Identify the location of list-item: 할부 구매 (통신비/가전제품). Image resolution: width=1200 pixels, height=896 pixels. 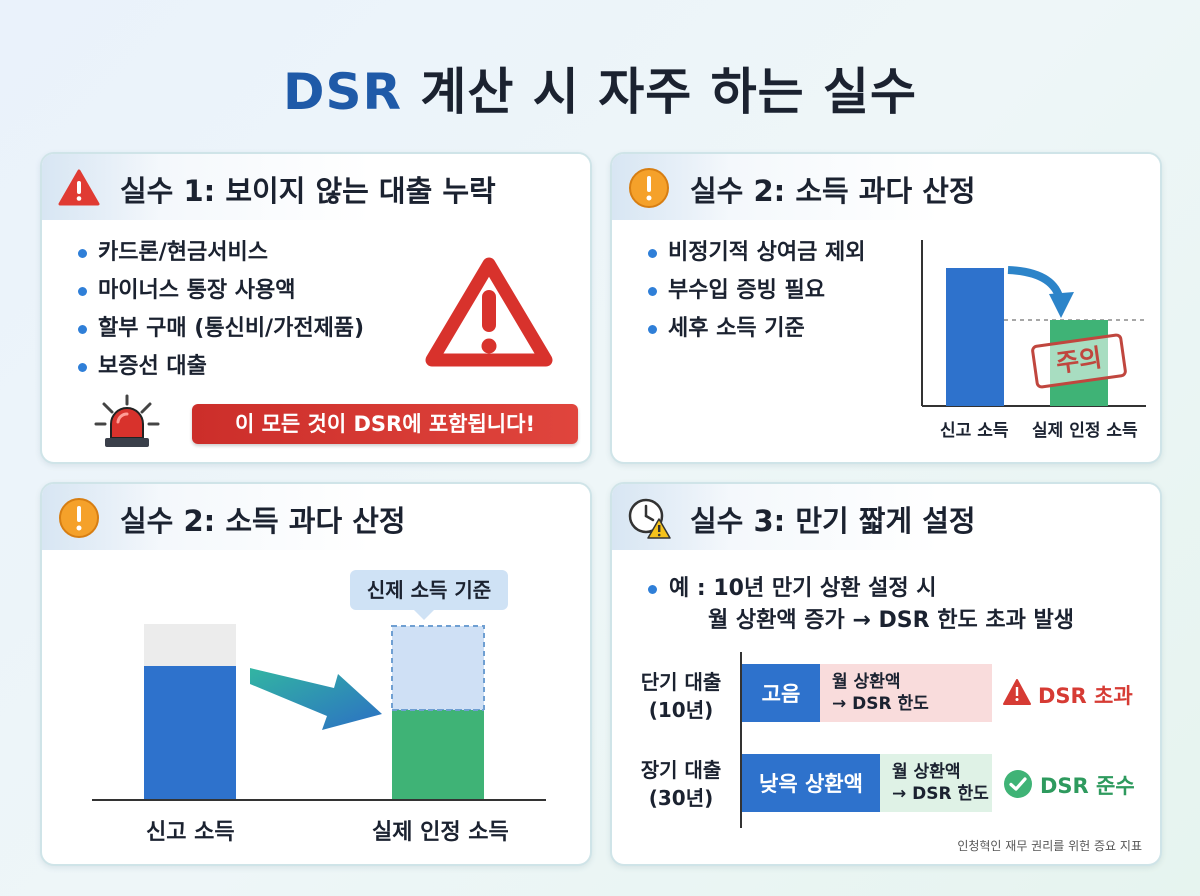
(218, 329).